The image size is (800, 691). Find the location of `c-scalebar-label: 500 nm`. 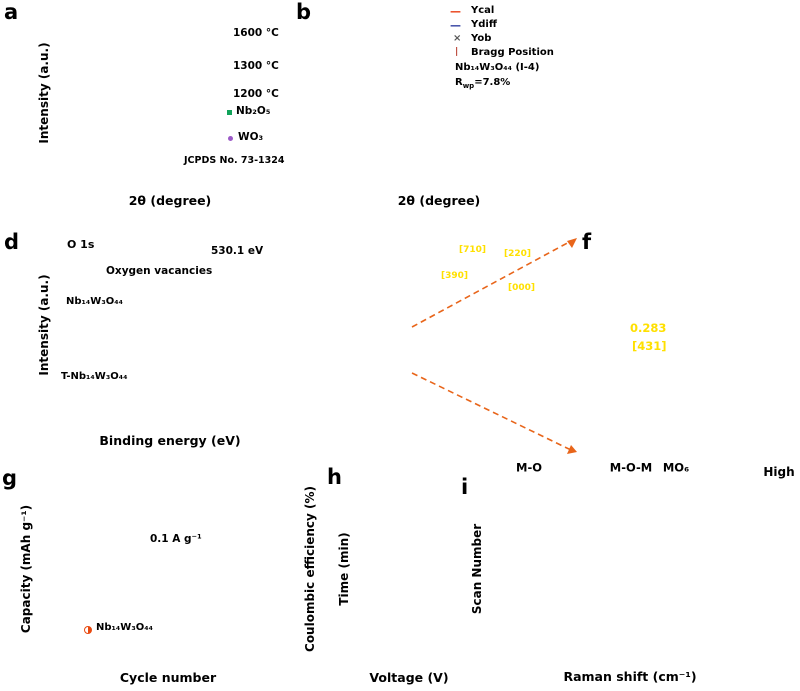

c-scalebar-label: 500 nm is located at coordinates (623, 173).